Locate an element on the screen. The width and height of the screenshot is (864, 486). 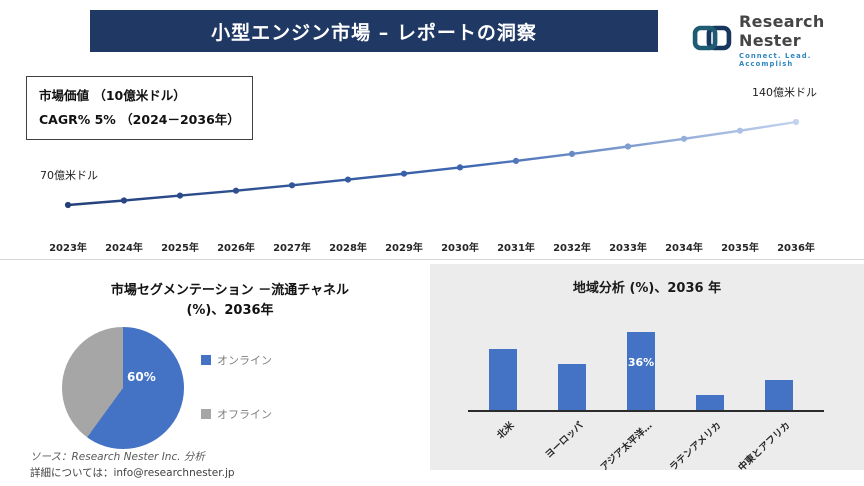
x-axis-tick: 2027年 is located at coordinates (292, 248).